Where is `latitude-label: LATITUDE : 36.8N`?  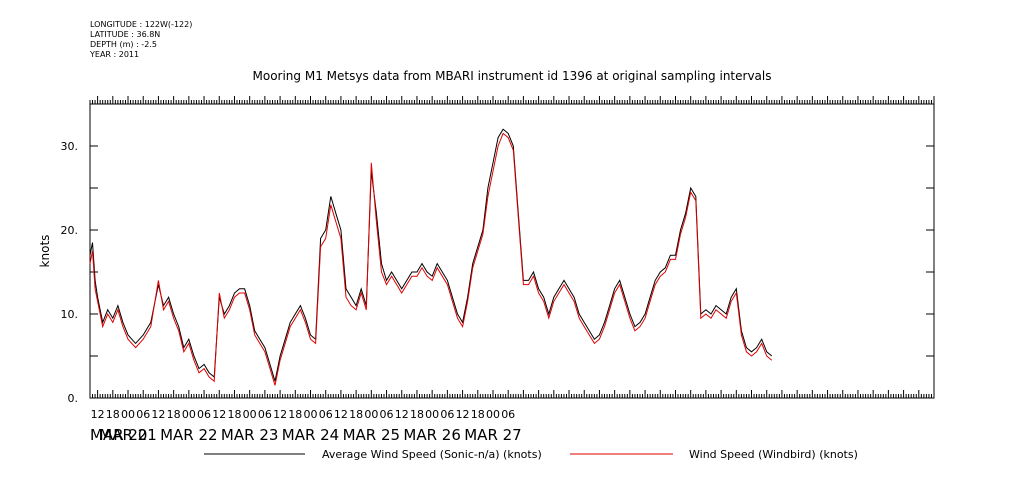
latitude-label: LATITUDE : 36.8N is located at coordinates (125, 34).